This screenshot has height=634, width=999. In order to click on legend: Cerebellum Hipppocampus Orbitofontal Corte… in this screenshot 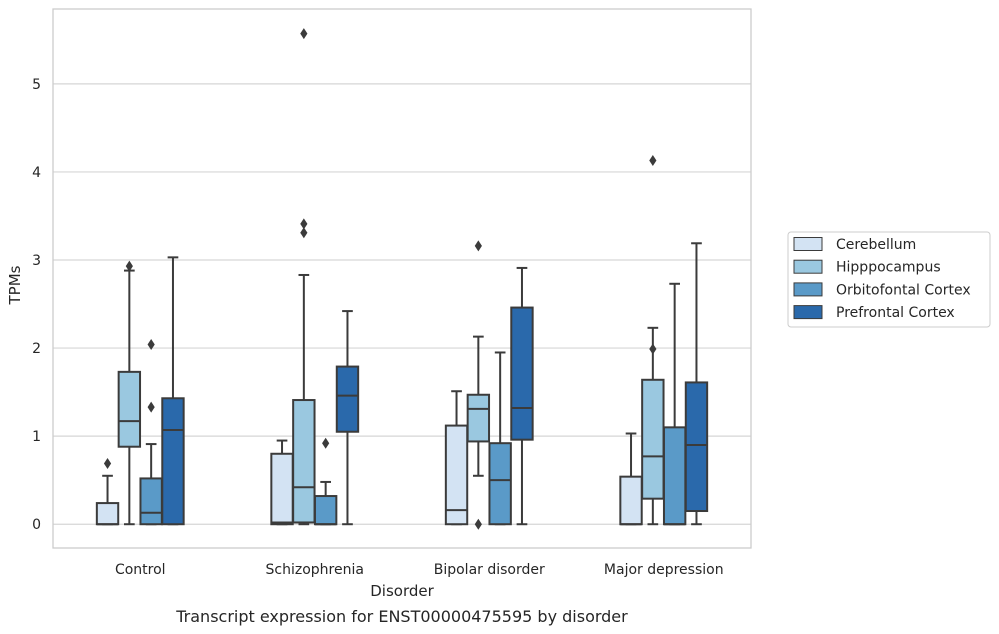, I will do `click(889, 279)`.